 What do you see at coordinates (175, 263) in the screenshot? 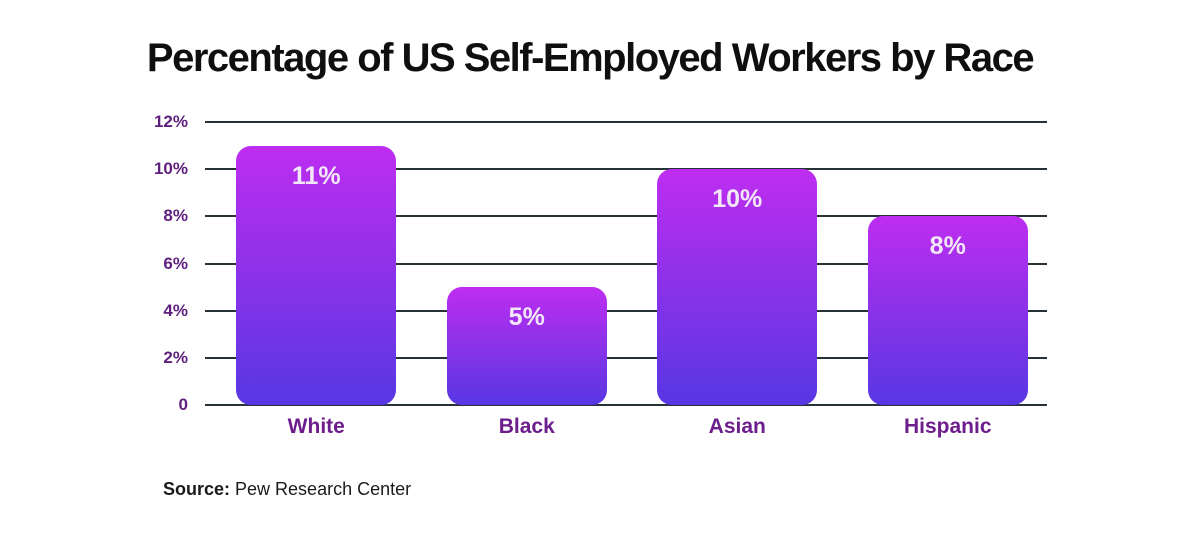
I see `y-tick-label: 6%` at bounding box center [175, 263].